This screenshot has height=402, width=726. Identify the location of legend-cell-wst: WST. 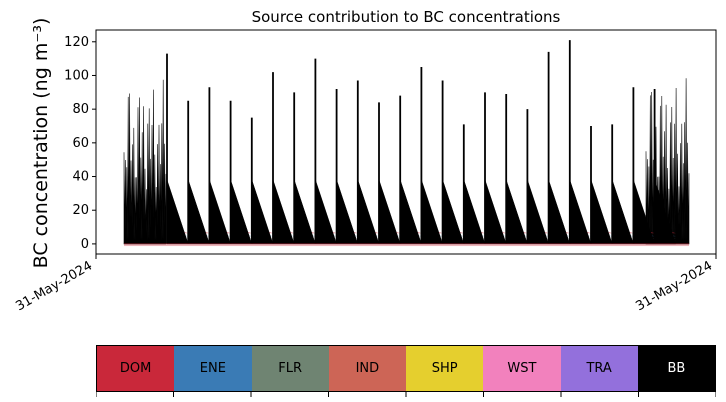
(522, 368).